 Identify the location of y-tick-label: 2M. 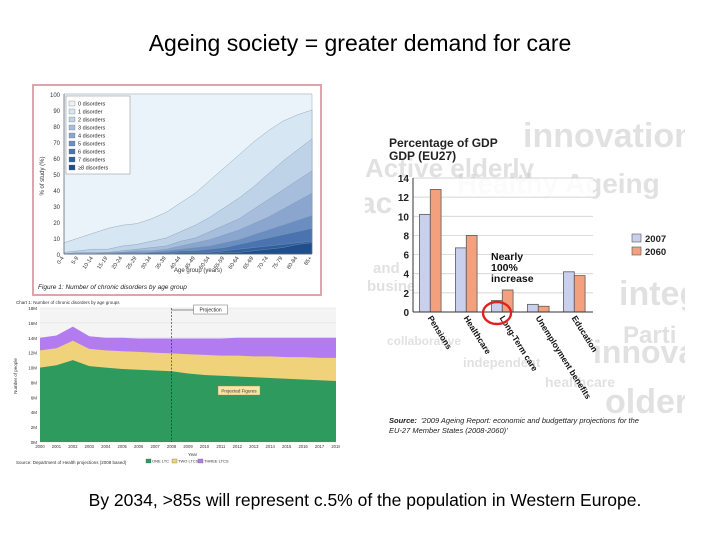
(34, 427).